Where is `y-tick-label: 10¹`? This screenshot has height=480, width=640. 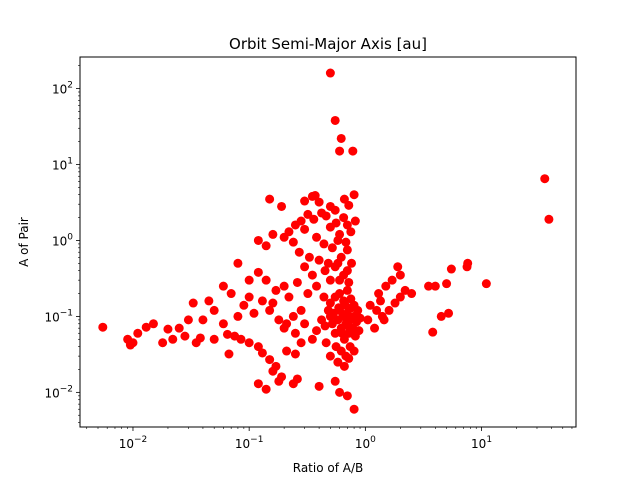
y-tick-label: 10¹ is located at coordinates (62, 164).